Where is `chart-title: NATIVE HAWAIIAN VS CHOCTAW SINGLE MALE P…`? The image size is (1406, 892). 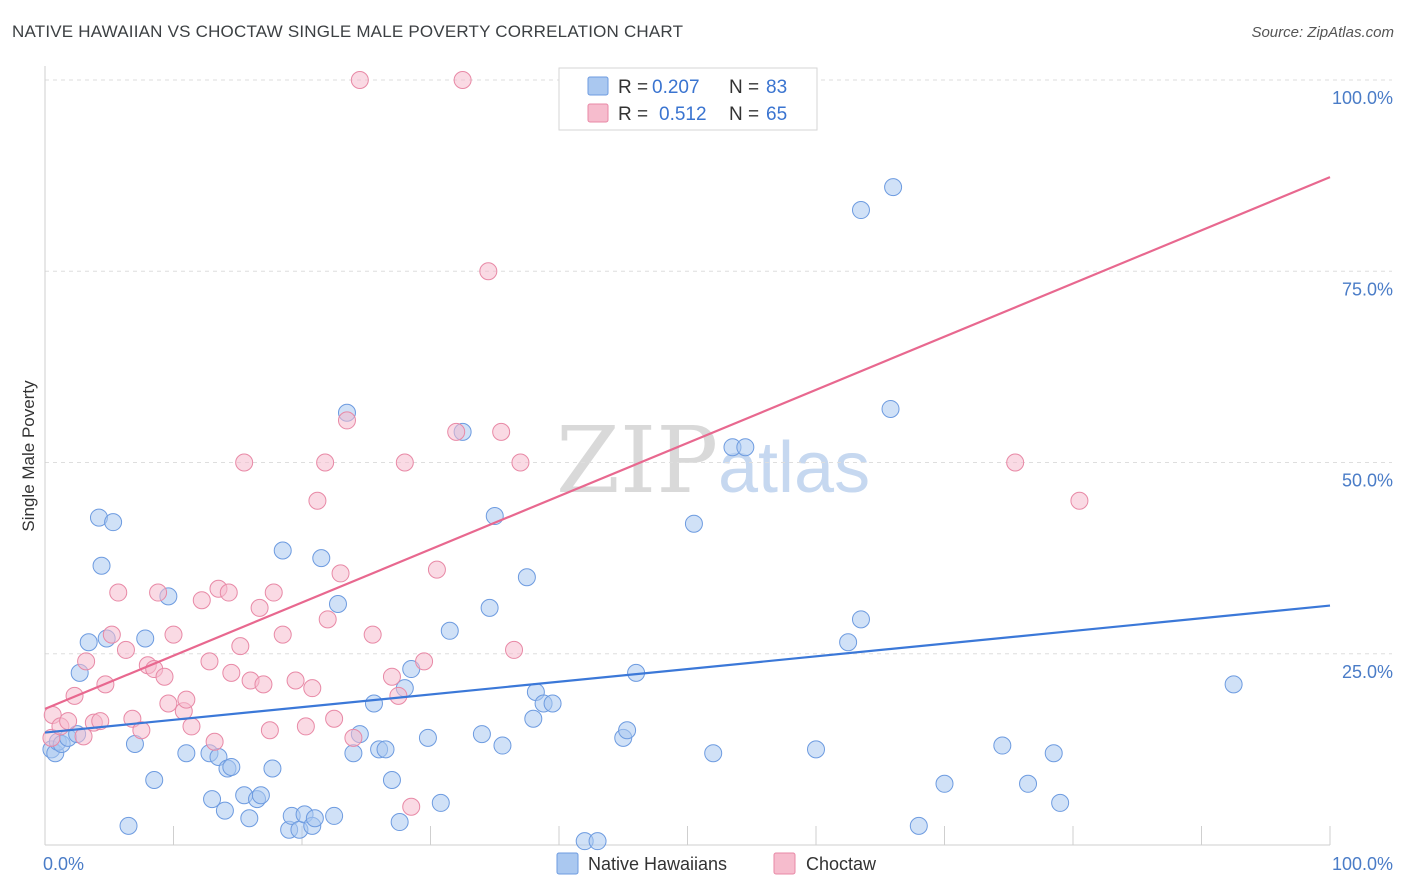
chart-title: NATIVE HAWAIIAN VS CHOCTAW SINGLE MALE P… is located at coordinates (348, 31).